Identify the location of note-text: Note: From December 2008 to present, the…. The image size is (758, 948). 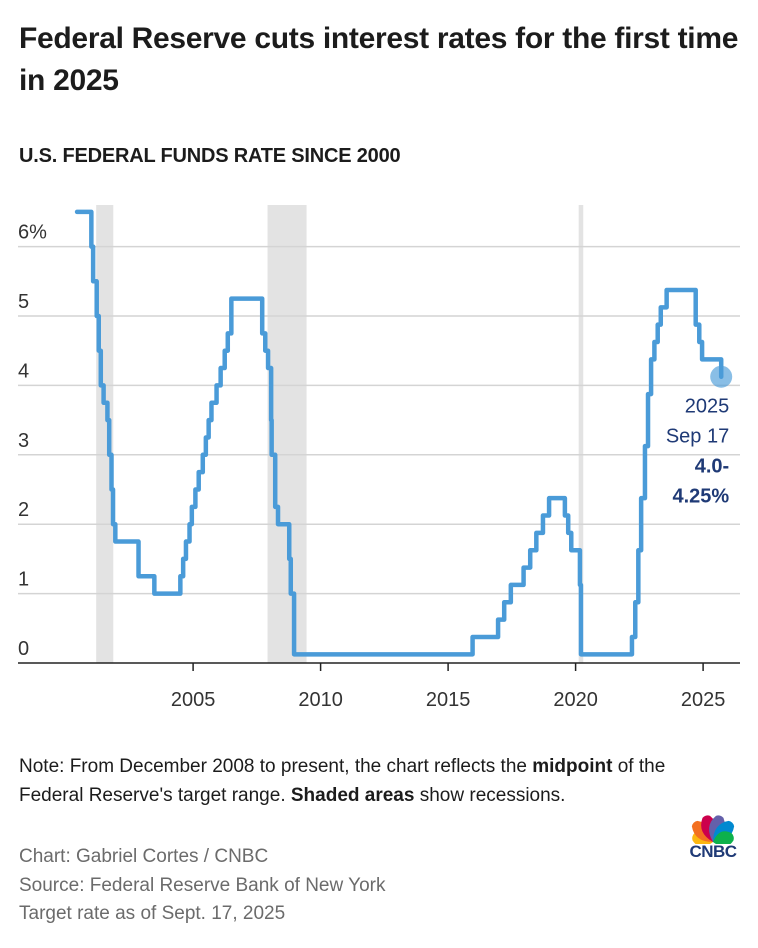
(276, 766).